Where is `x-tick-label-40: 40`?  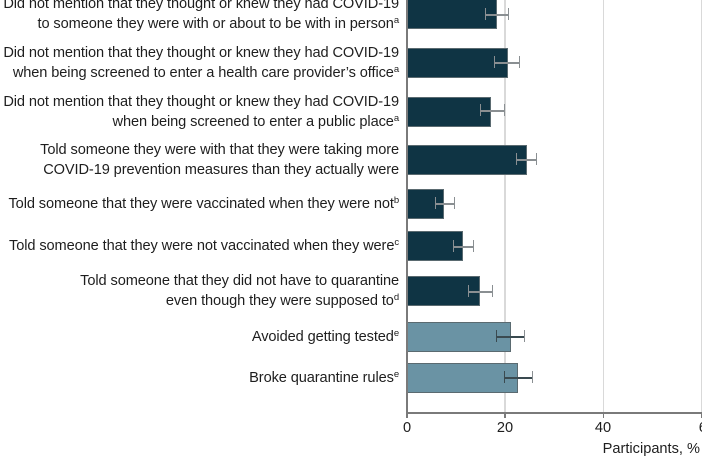 x-tick-label-40: 40 is located at coordinates (603, 428).